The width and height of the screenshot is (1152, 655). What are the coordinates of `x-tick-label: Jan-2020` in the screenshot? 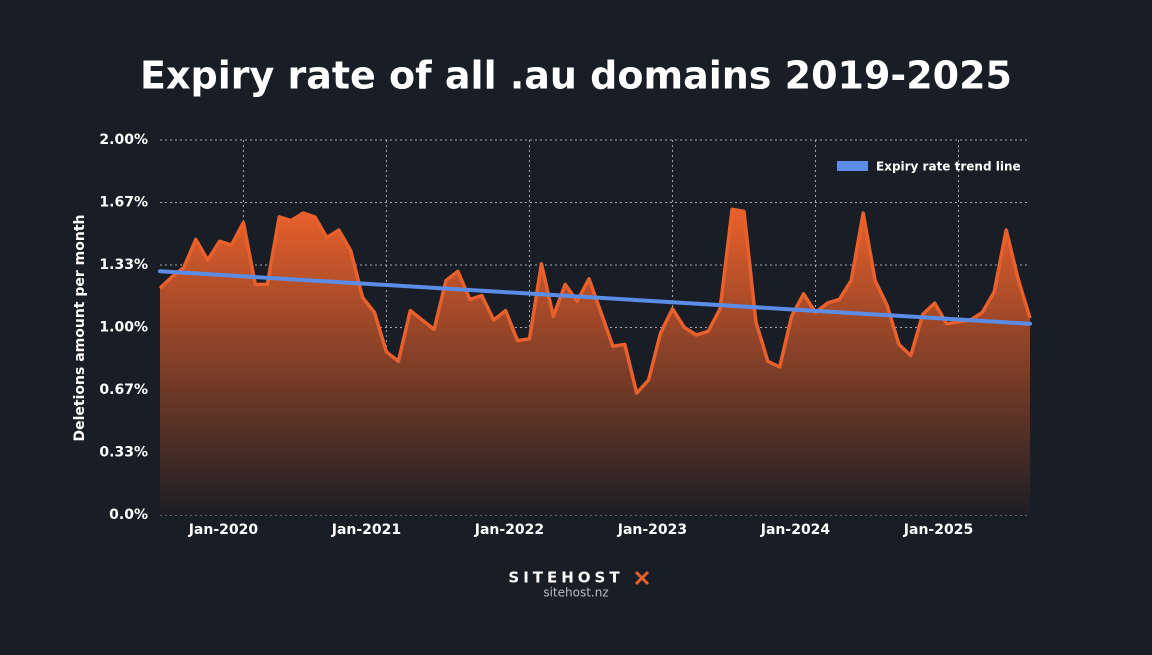 It's located at (223, 530).